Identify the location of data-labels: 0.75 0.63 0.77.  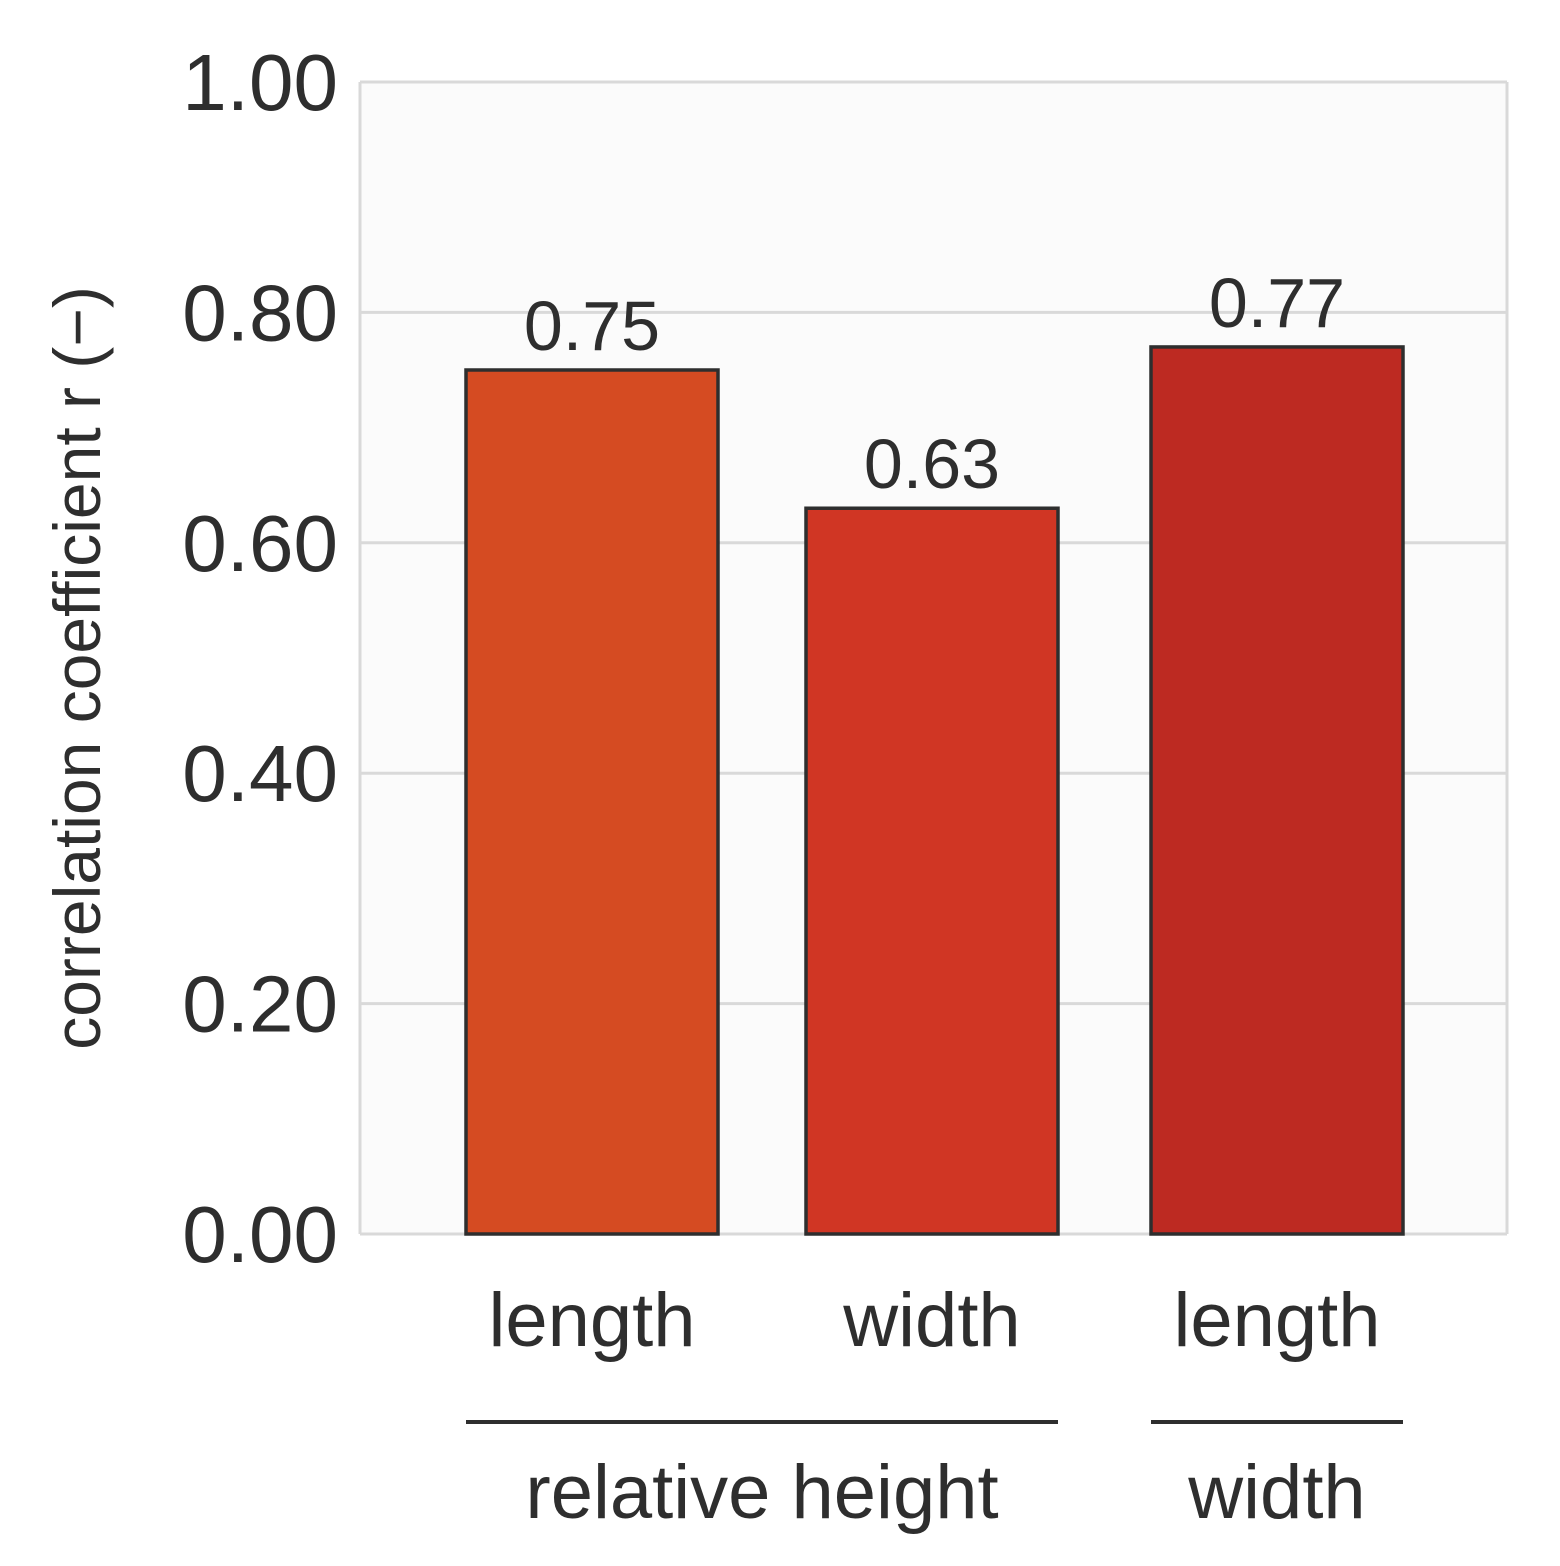
(934, 383).